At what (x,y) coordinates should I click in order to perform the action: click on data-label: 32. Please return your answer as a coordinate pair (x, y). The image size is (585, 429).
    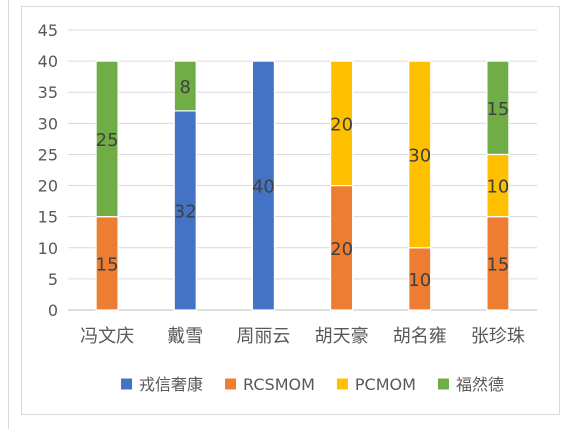
    Looking at the image, I should click on (185, 211).